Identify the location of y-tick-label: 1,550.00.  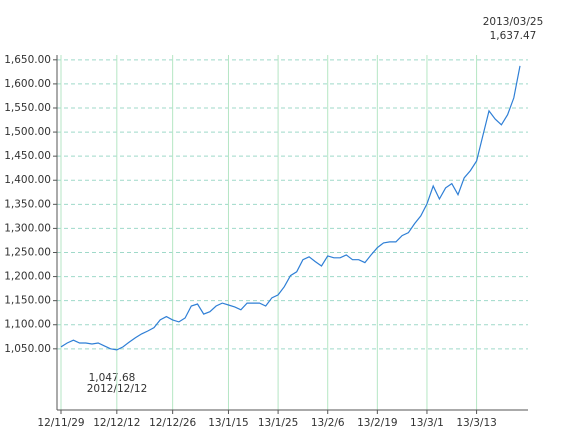
(27, 108).